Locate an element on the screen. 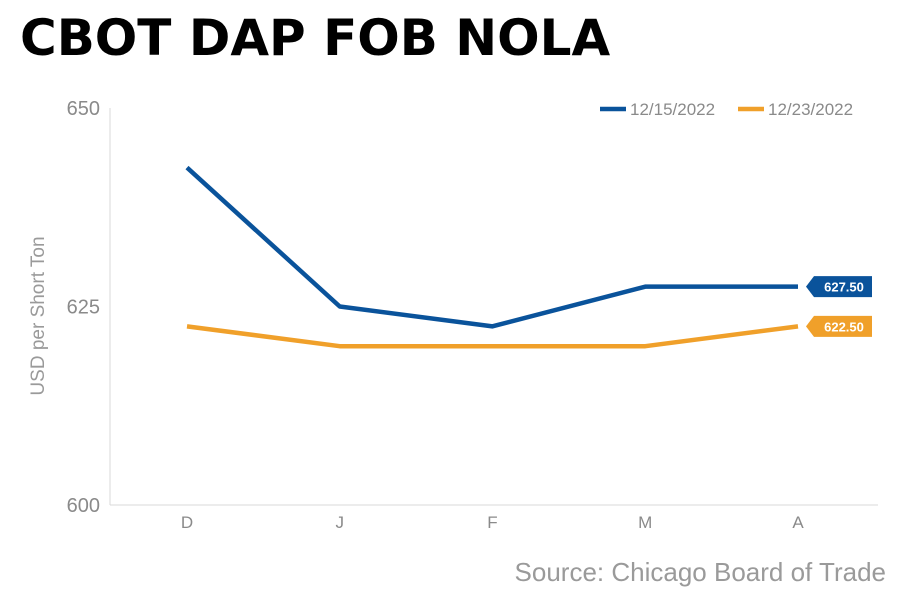  chart-title: CBOT DAP FOB NOLA is located at coordinates (315, 38).